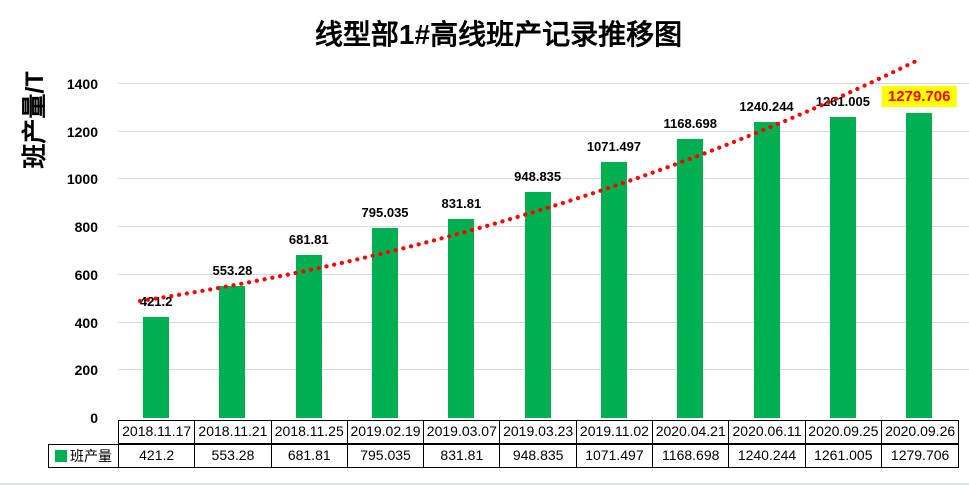  Describe the element at coordinates (484, 484) in the screenshot. I see `window-bottom-edge` at that location.